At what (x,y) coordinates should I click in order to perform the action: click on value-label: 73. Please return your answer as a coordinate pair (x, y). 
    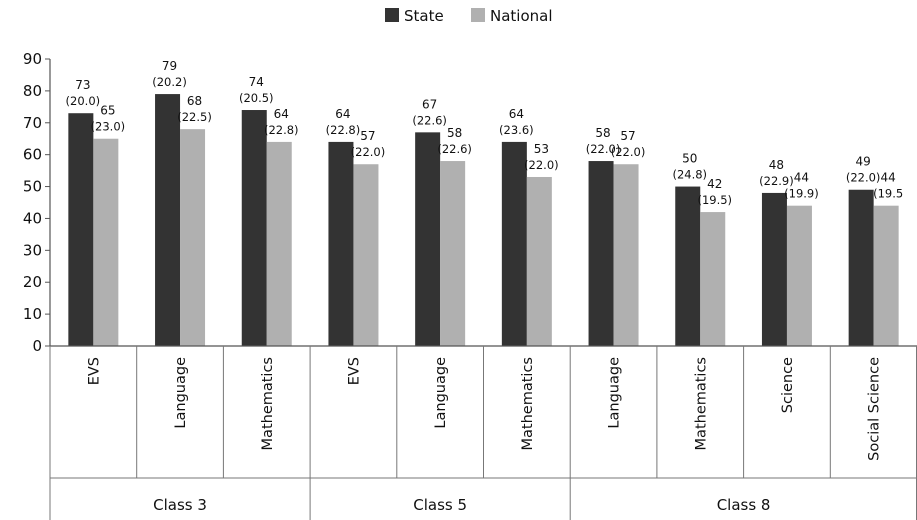
    Looking at the image, I should click on (82, 85).